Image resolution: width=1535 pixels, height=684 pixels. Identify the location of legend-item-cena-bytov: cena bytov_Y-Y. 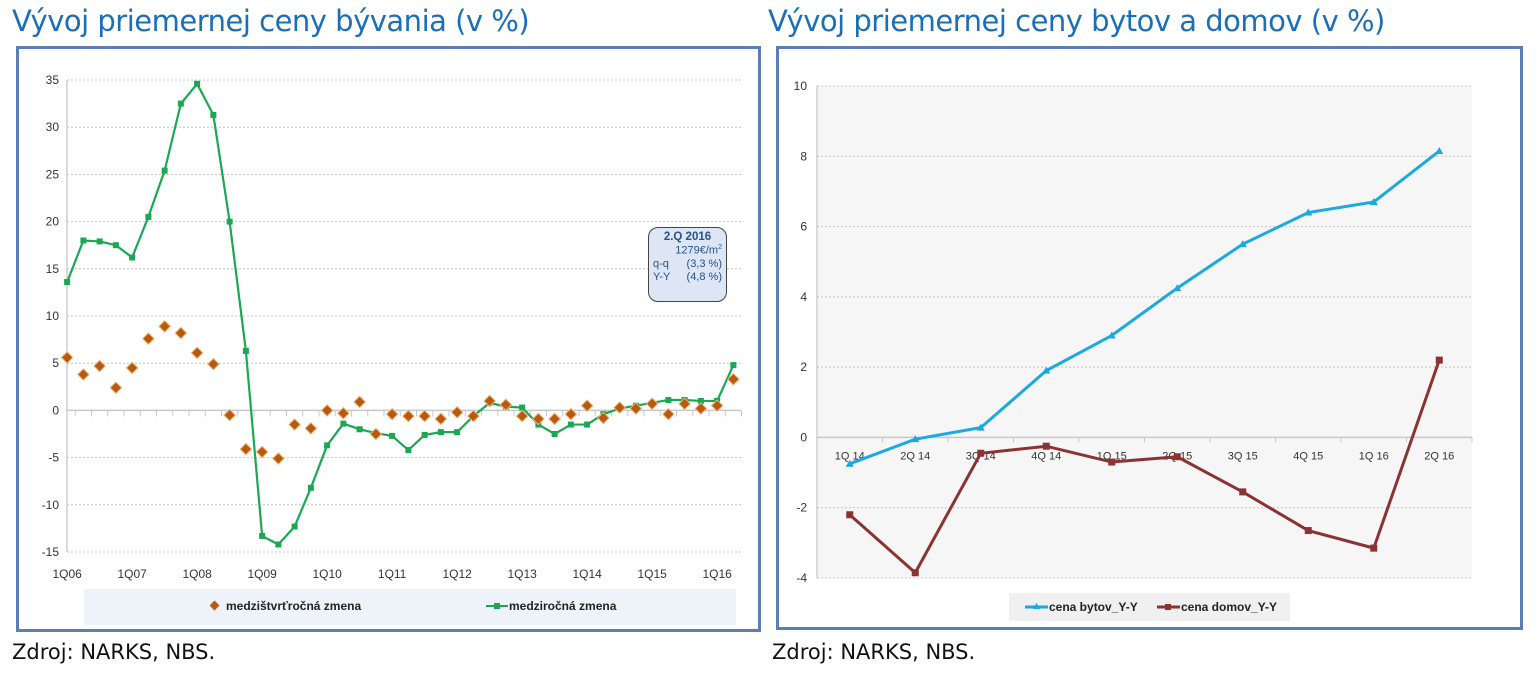
(1081, 607).